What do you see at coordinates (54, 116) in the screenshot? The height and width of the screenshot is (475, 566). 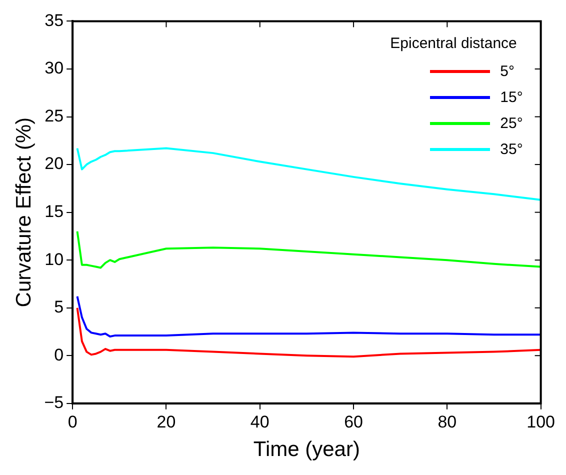 I see `y-tick-label: 25` at bounding box center [54, 116].